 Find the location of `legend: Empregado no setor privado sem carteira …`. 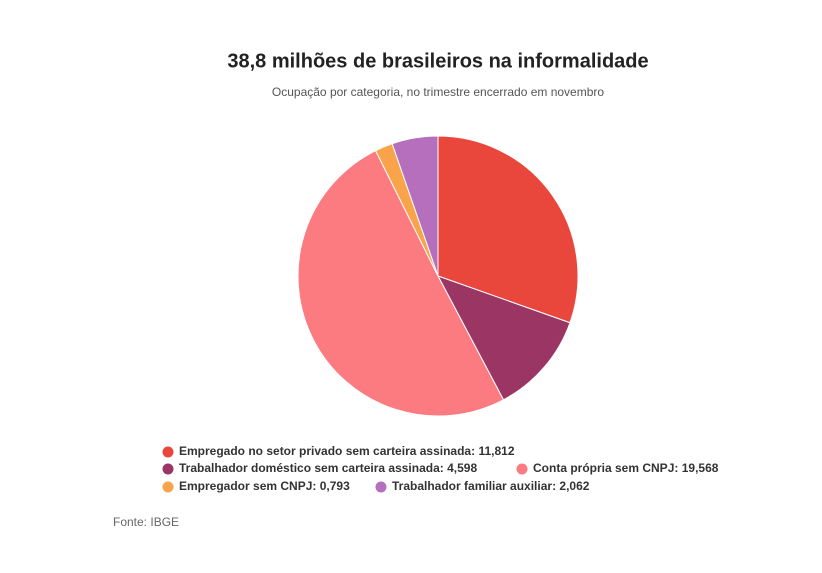

legend: Empregado no setor privado sem carteira … is located at coordinates (440, 468).